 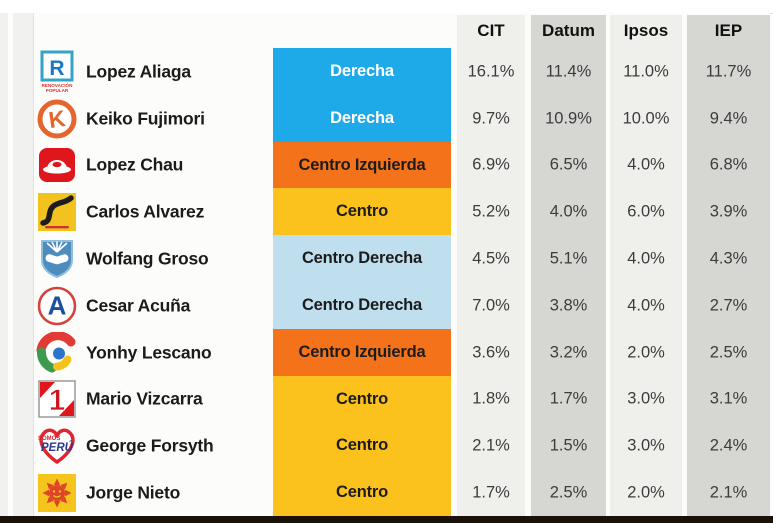 I want to click on table-row: Jorge Nieto Centro 1.7% 2.5% 2.0% 2.1%, so click(x=386, y=492).